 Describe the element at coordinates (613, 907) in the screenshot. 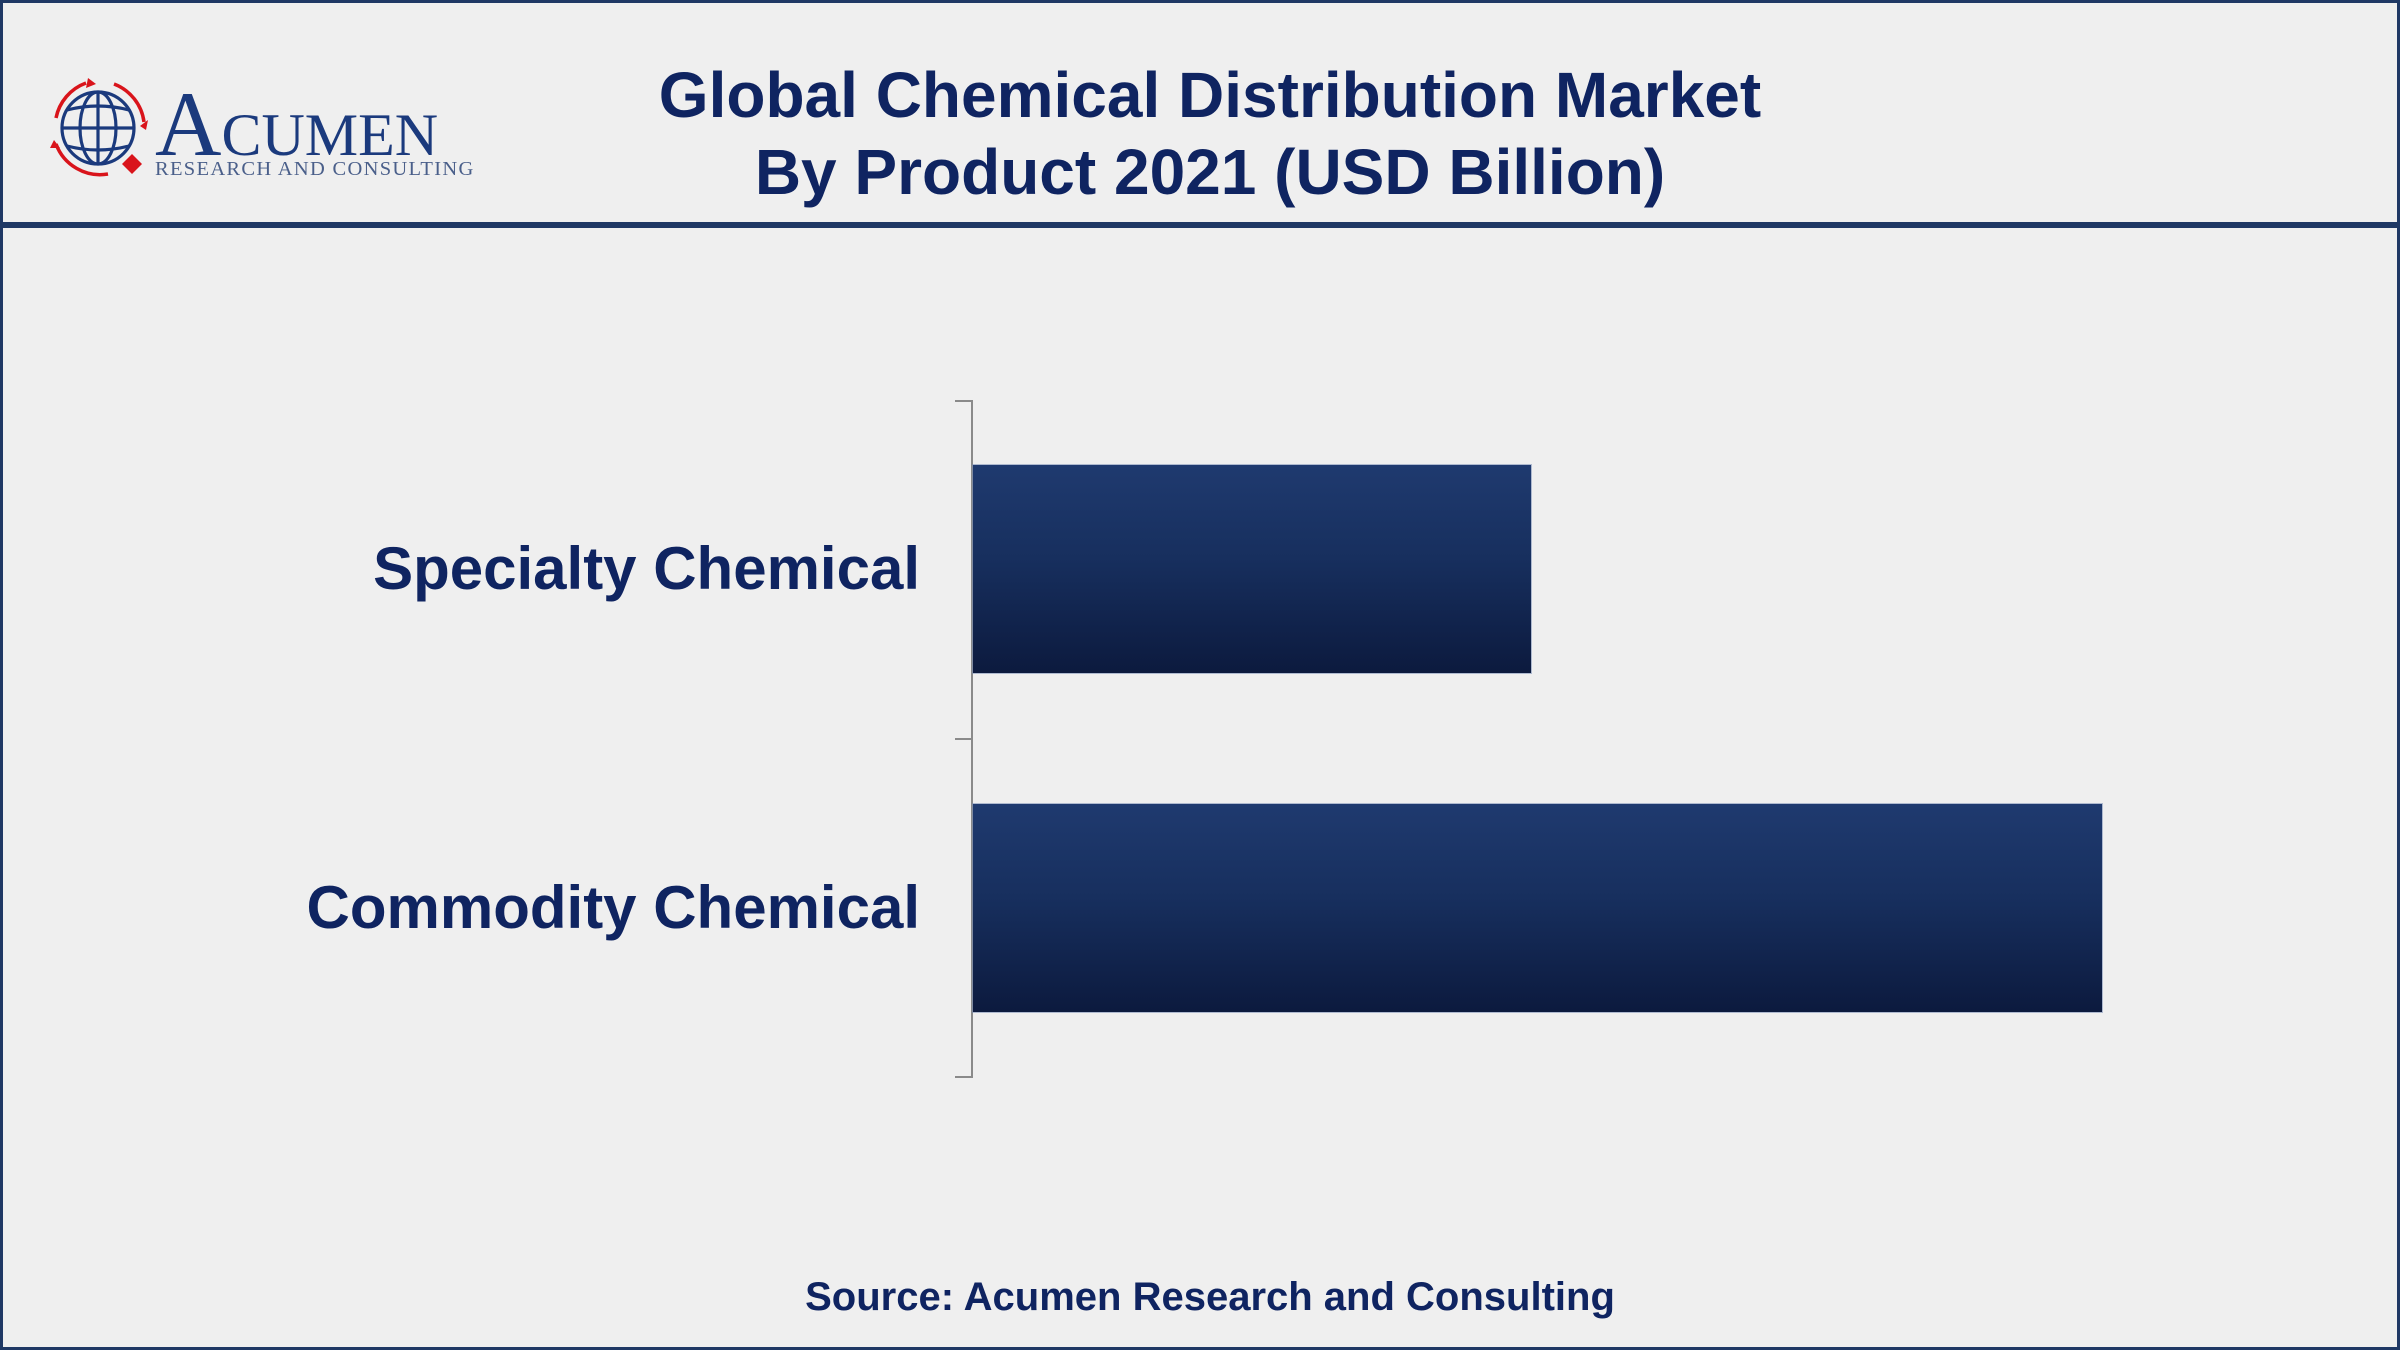

I see `category-label-commodity: Commodity Chemical` at that location.